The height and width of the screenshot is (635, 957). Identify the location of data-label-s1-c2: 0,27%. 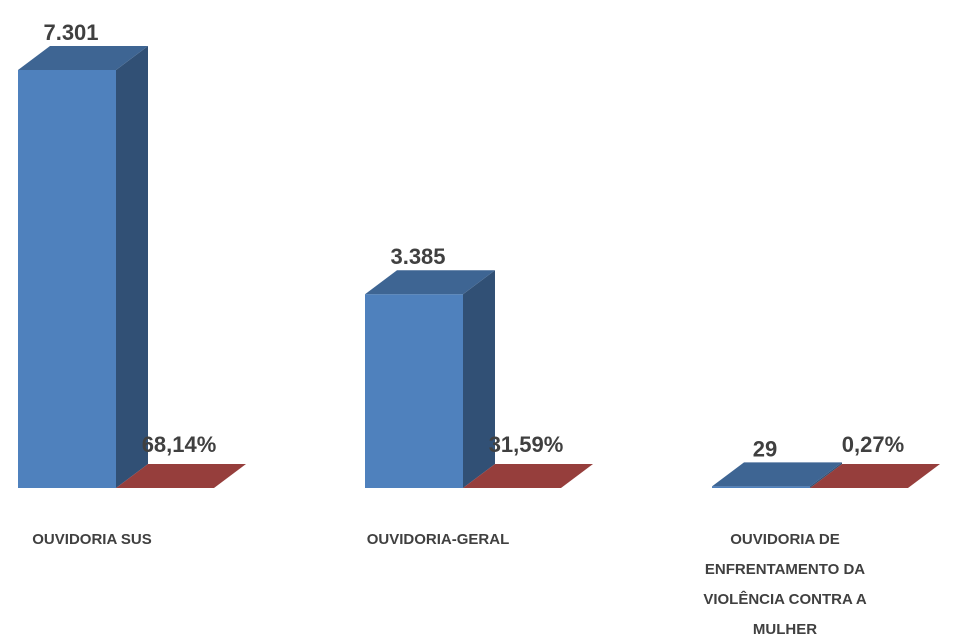
(873, 444).